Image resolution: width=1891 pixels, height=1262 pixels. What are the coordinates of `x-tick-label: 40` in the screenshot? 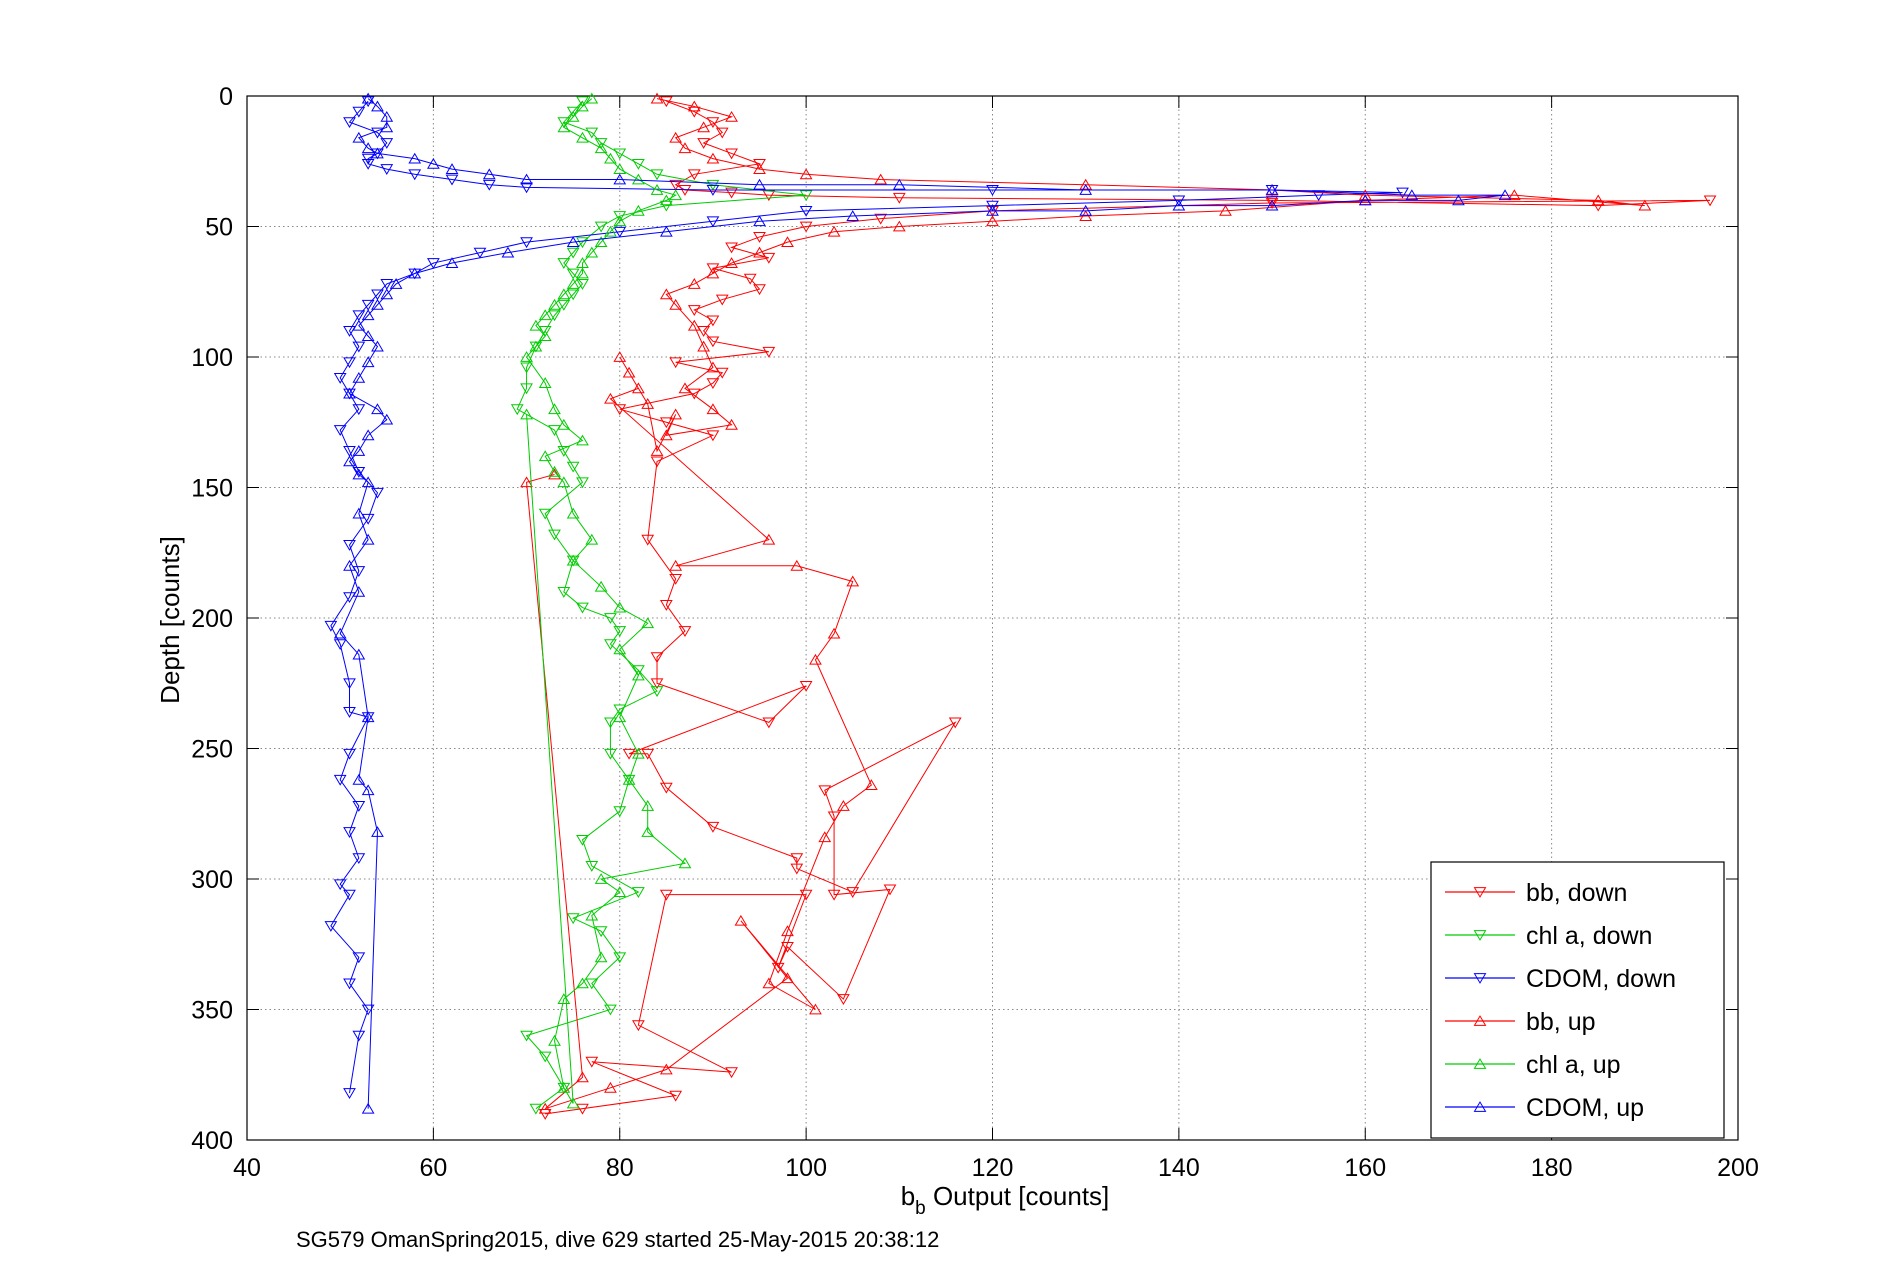 It's located at (247, 1168).